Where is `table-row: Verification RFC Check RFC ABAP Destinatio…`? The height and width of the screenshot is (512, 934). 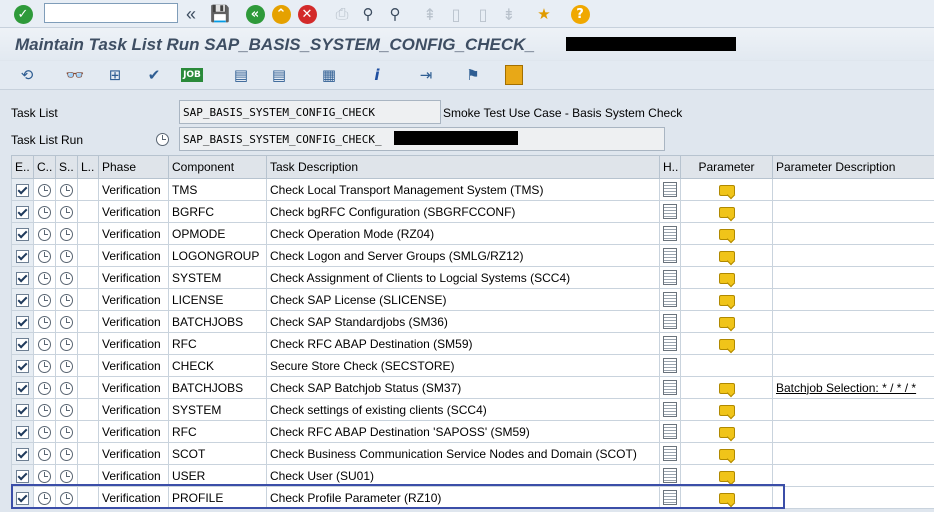
table-row: Verification RFC Check RFC ABAP Destinatio… is located at coordinates (472, 431).